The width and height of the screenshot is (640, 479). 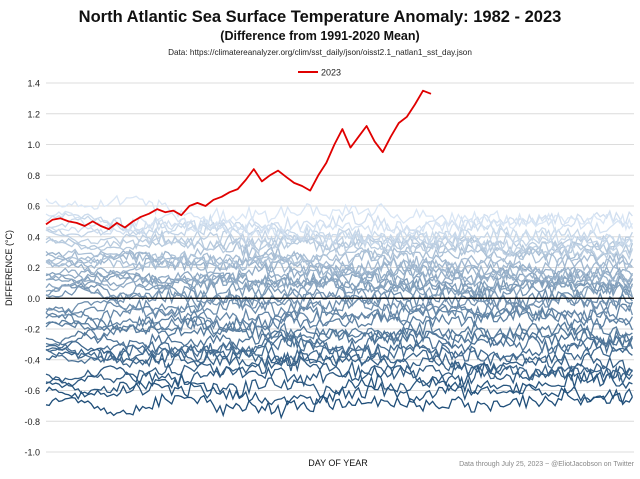 I want to click on legend-label-2023: 2023, so click(x=331, y=73).